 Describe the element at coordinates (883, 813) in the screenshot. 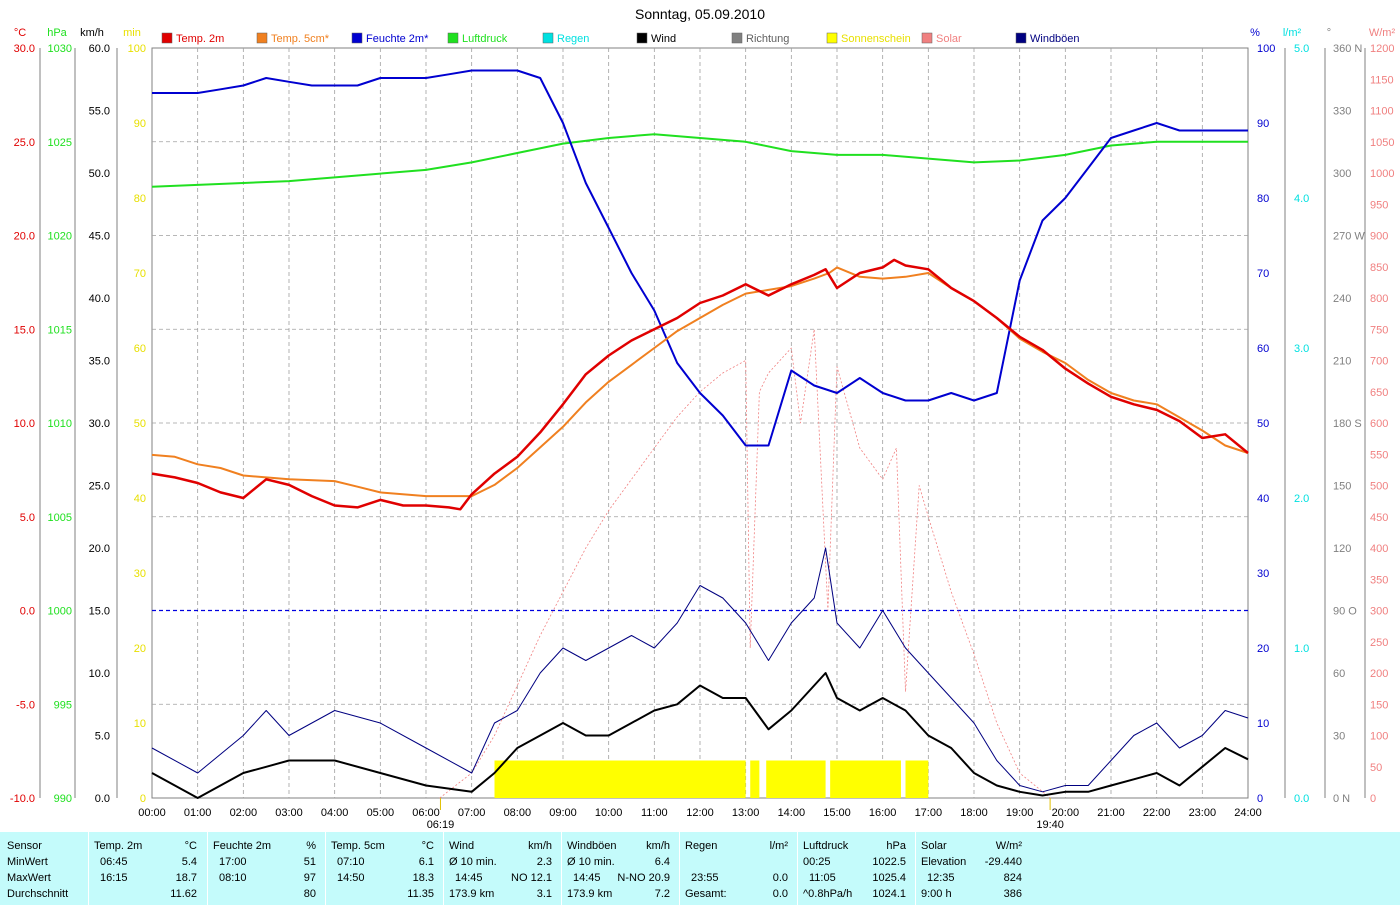

I see `x-tick-label: 16:00` at that location.